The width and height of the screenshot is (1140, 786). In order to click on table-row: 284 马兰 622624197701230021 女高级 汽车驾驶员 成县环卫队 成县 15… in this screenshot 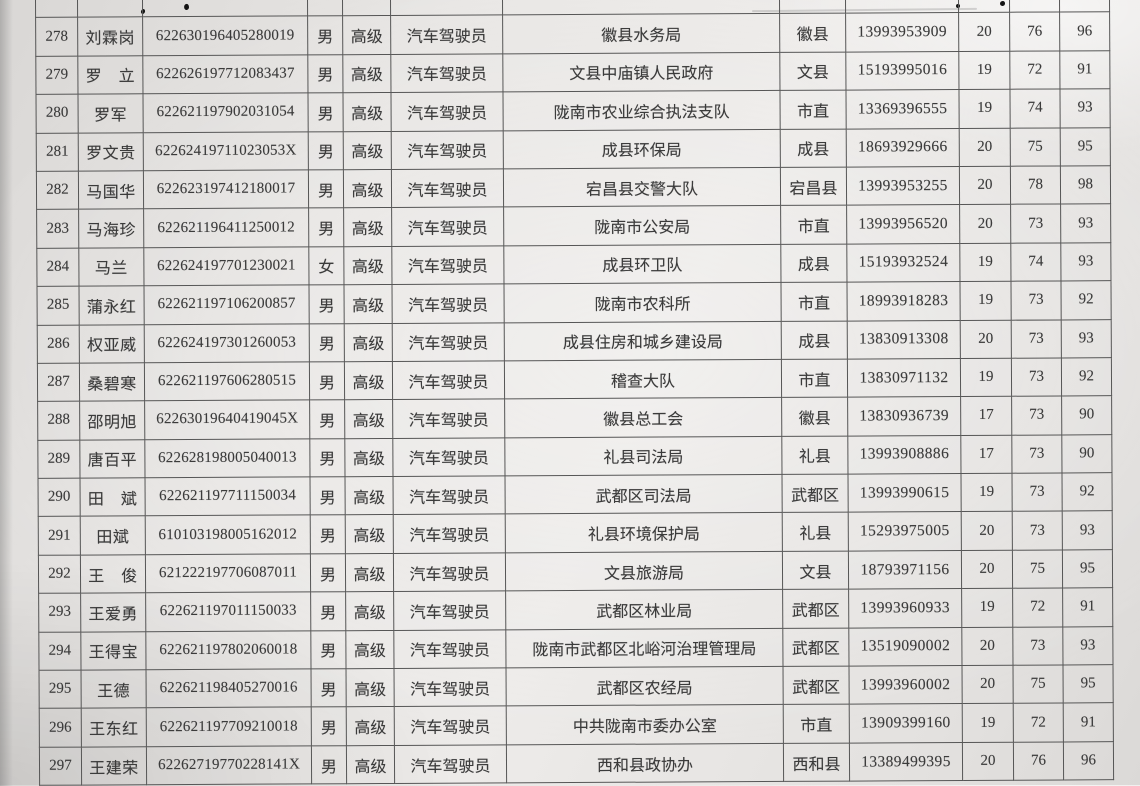, I will do `click(573, 264)`.